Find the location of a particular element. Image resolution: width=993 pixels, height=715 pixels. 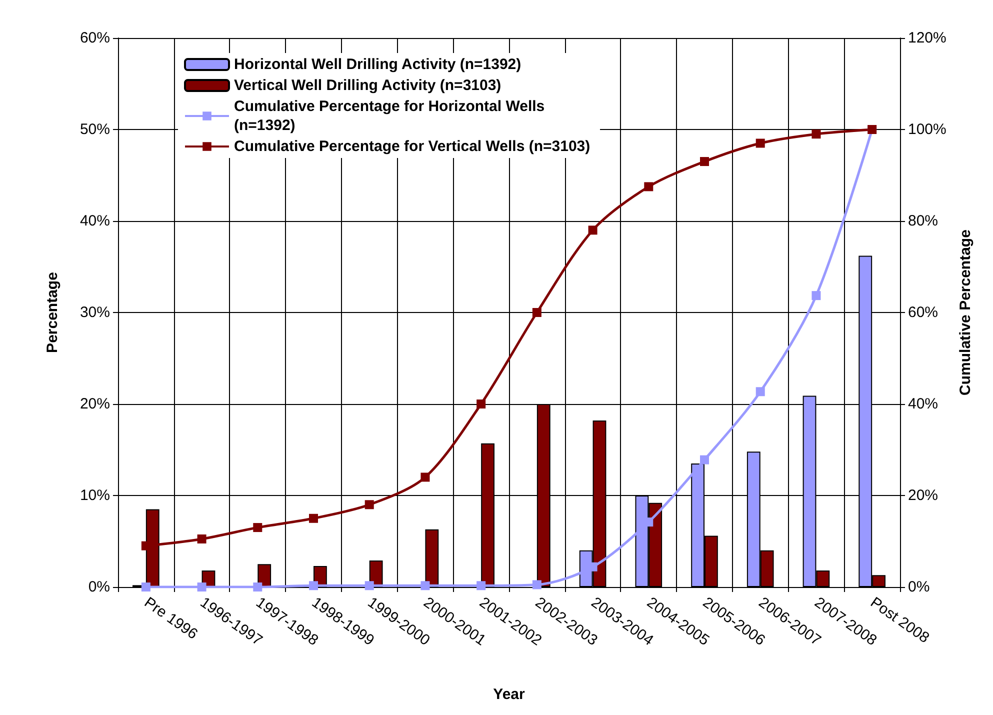

legend-label: Cumulative Percentage for Vertical Wells (n=3103) is located at coordinates (412, 146).